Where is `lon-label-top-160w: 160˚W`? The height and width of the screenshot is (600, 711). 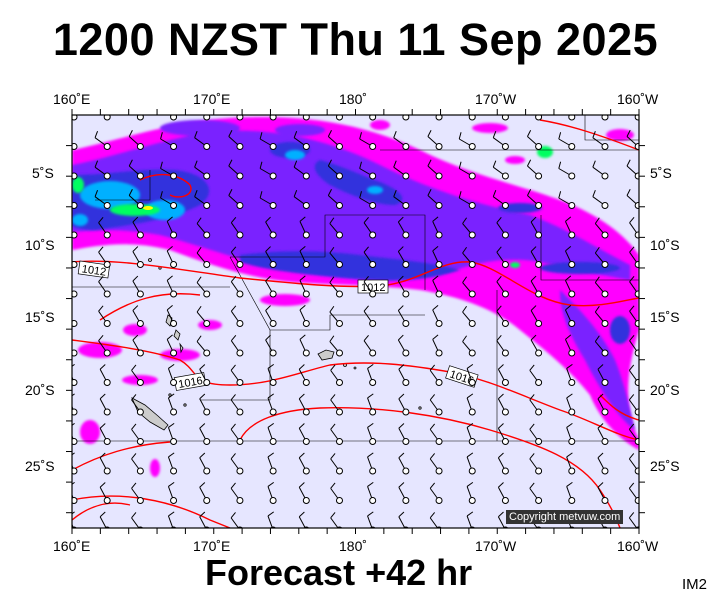 lon-label-top-160w: 160˚W is located at coordinates (638, 99).